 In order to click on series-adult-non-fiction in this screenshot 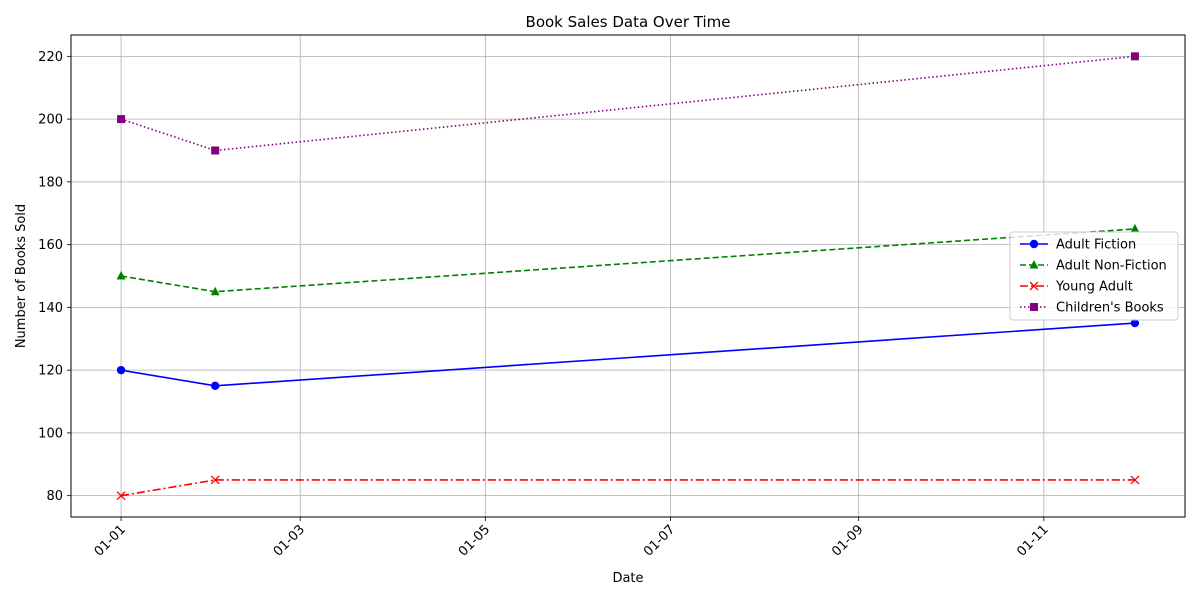, I will do `click(628, 259)`.